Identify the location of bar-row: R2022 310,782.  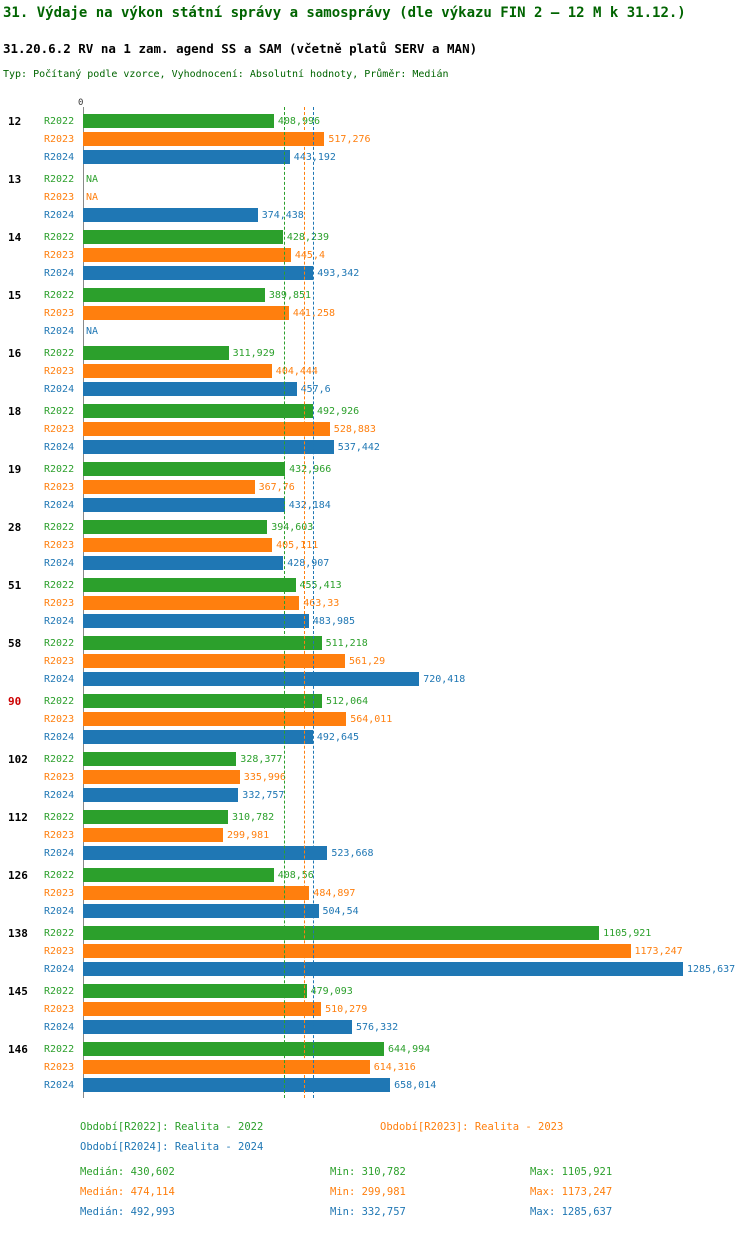
(375, 817).